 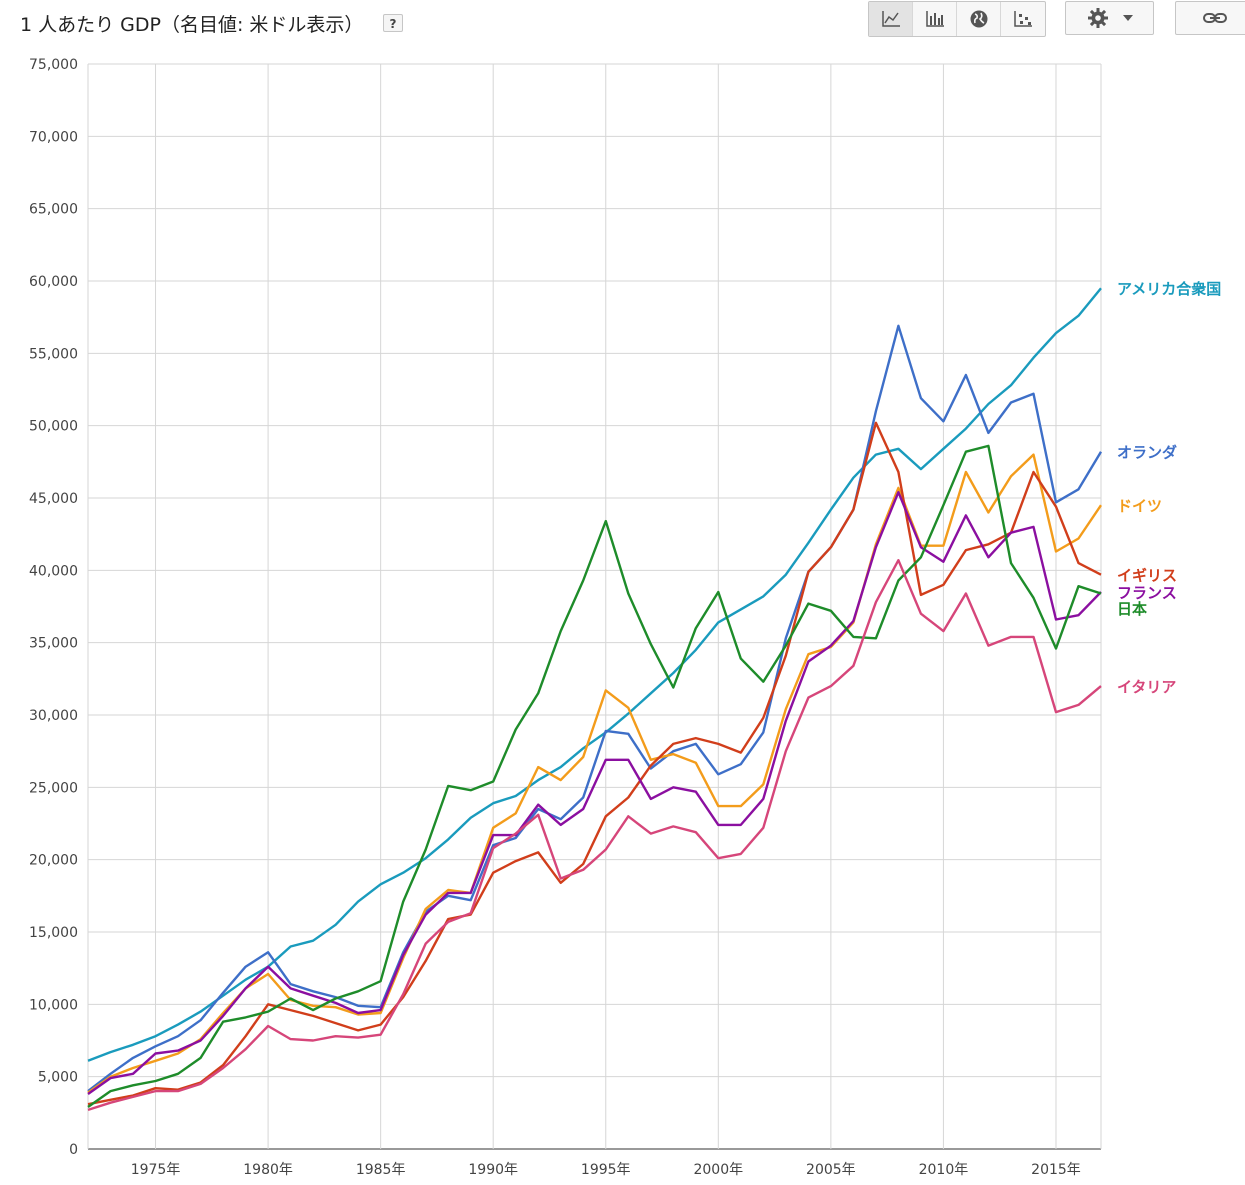 What do you see at coordinates (53, 210) in the screenshot?
I see `y-tick-label: 65,000` at bounding box center [53, 210].